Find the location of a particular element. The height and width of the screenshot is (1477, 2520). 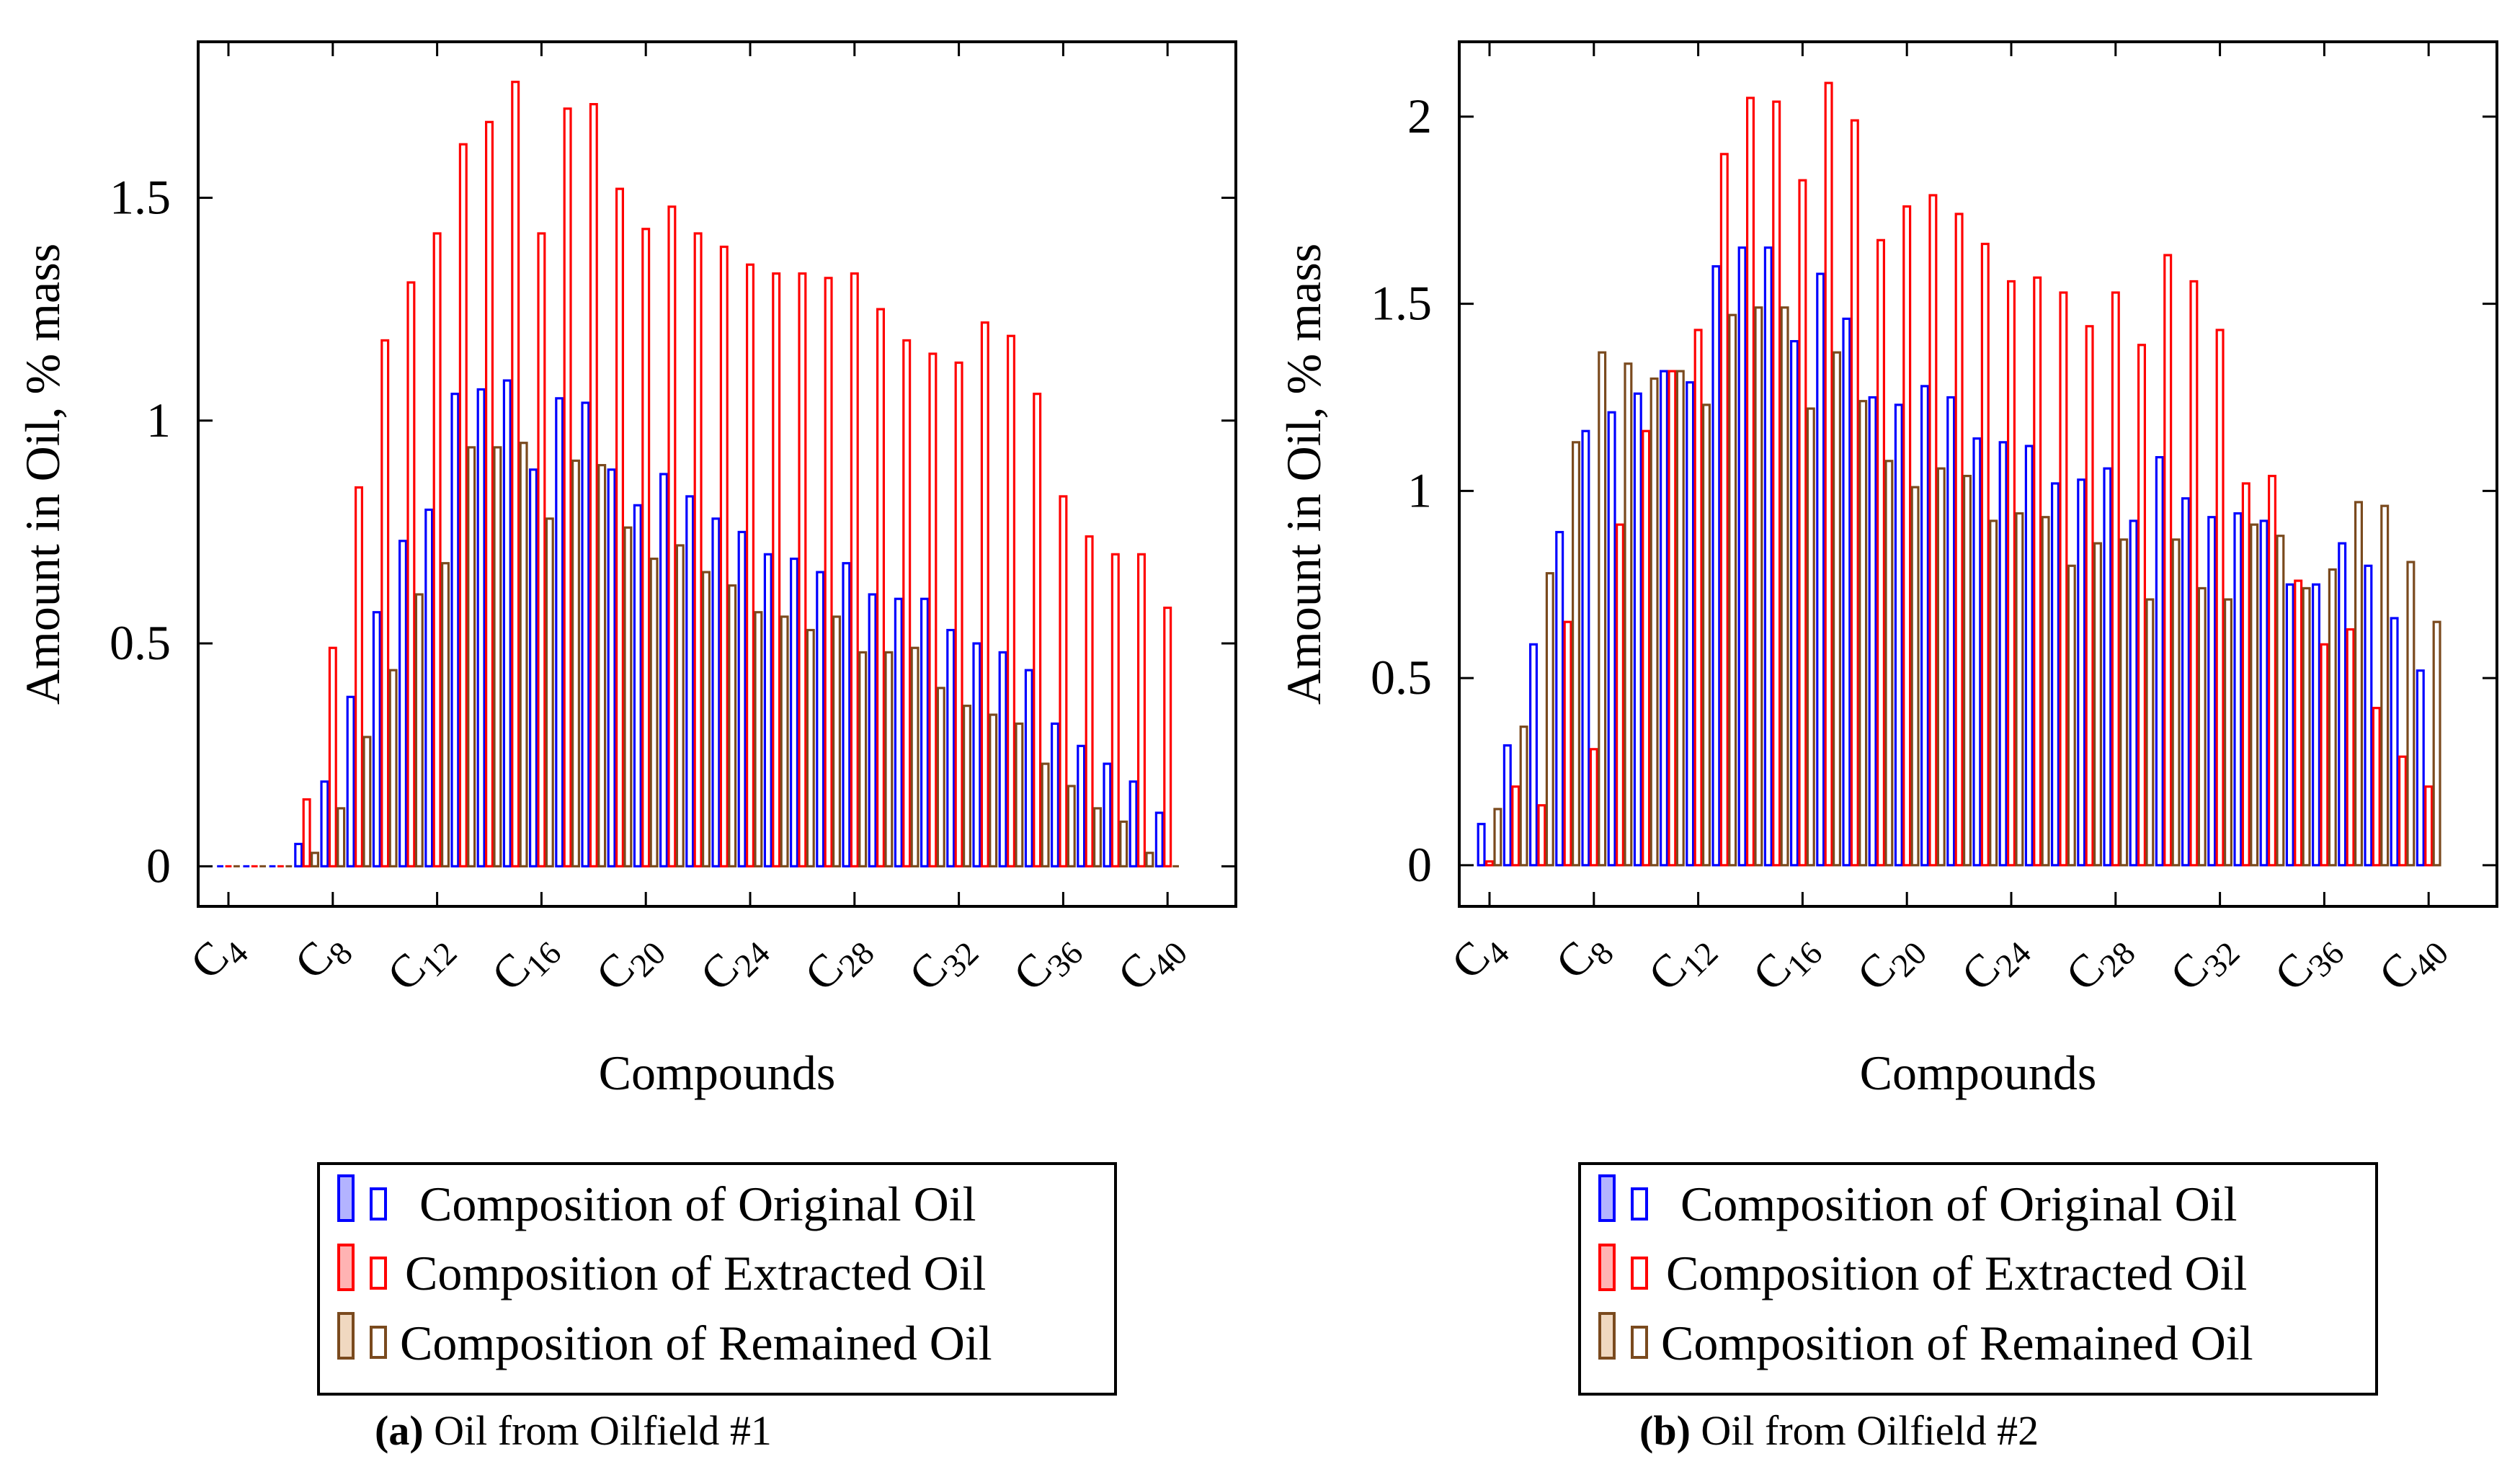

legend-box-b is located at coordinates (1978, 1279).